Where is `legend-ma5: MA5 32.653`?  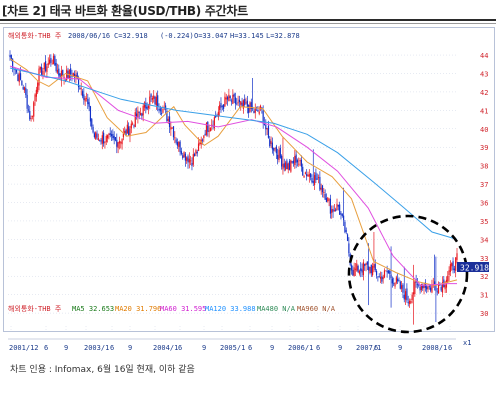
legend-ma5: MA5 32.653 is located at coordinates (93, 309).